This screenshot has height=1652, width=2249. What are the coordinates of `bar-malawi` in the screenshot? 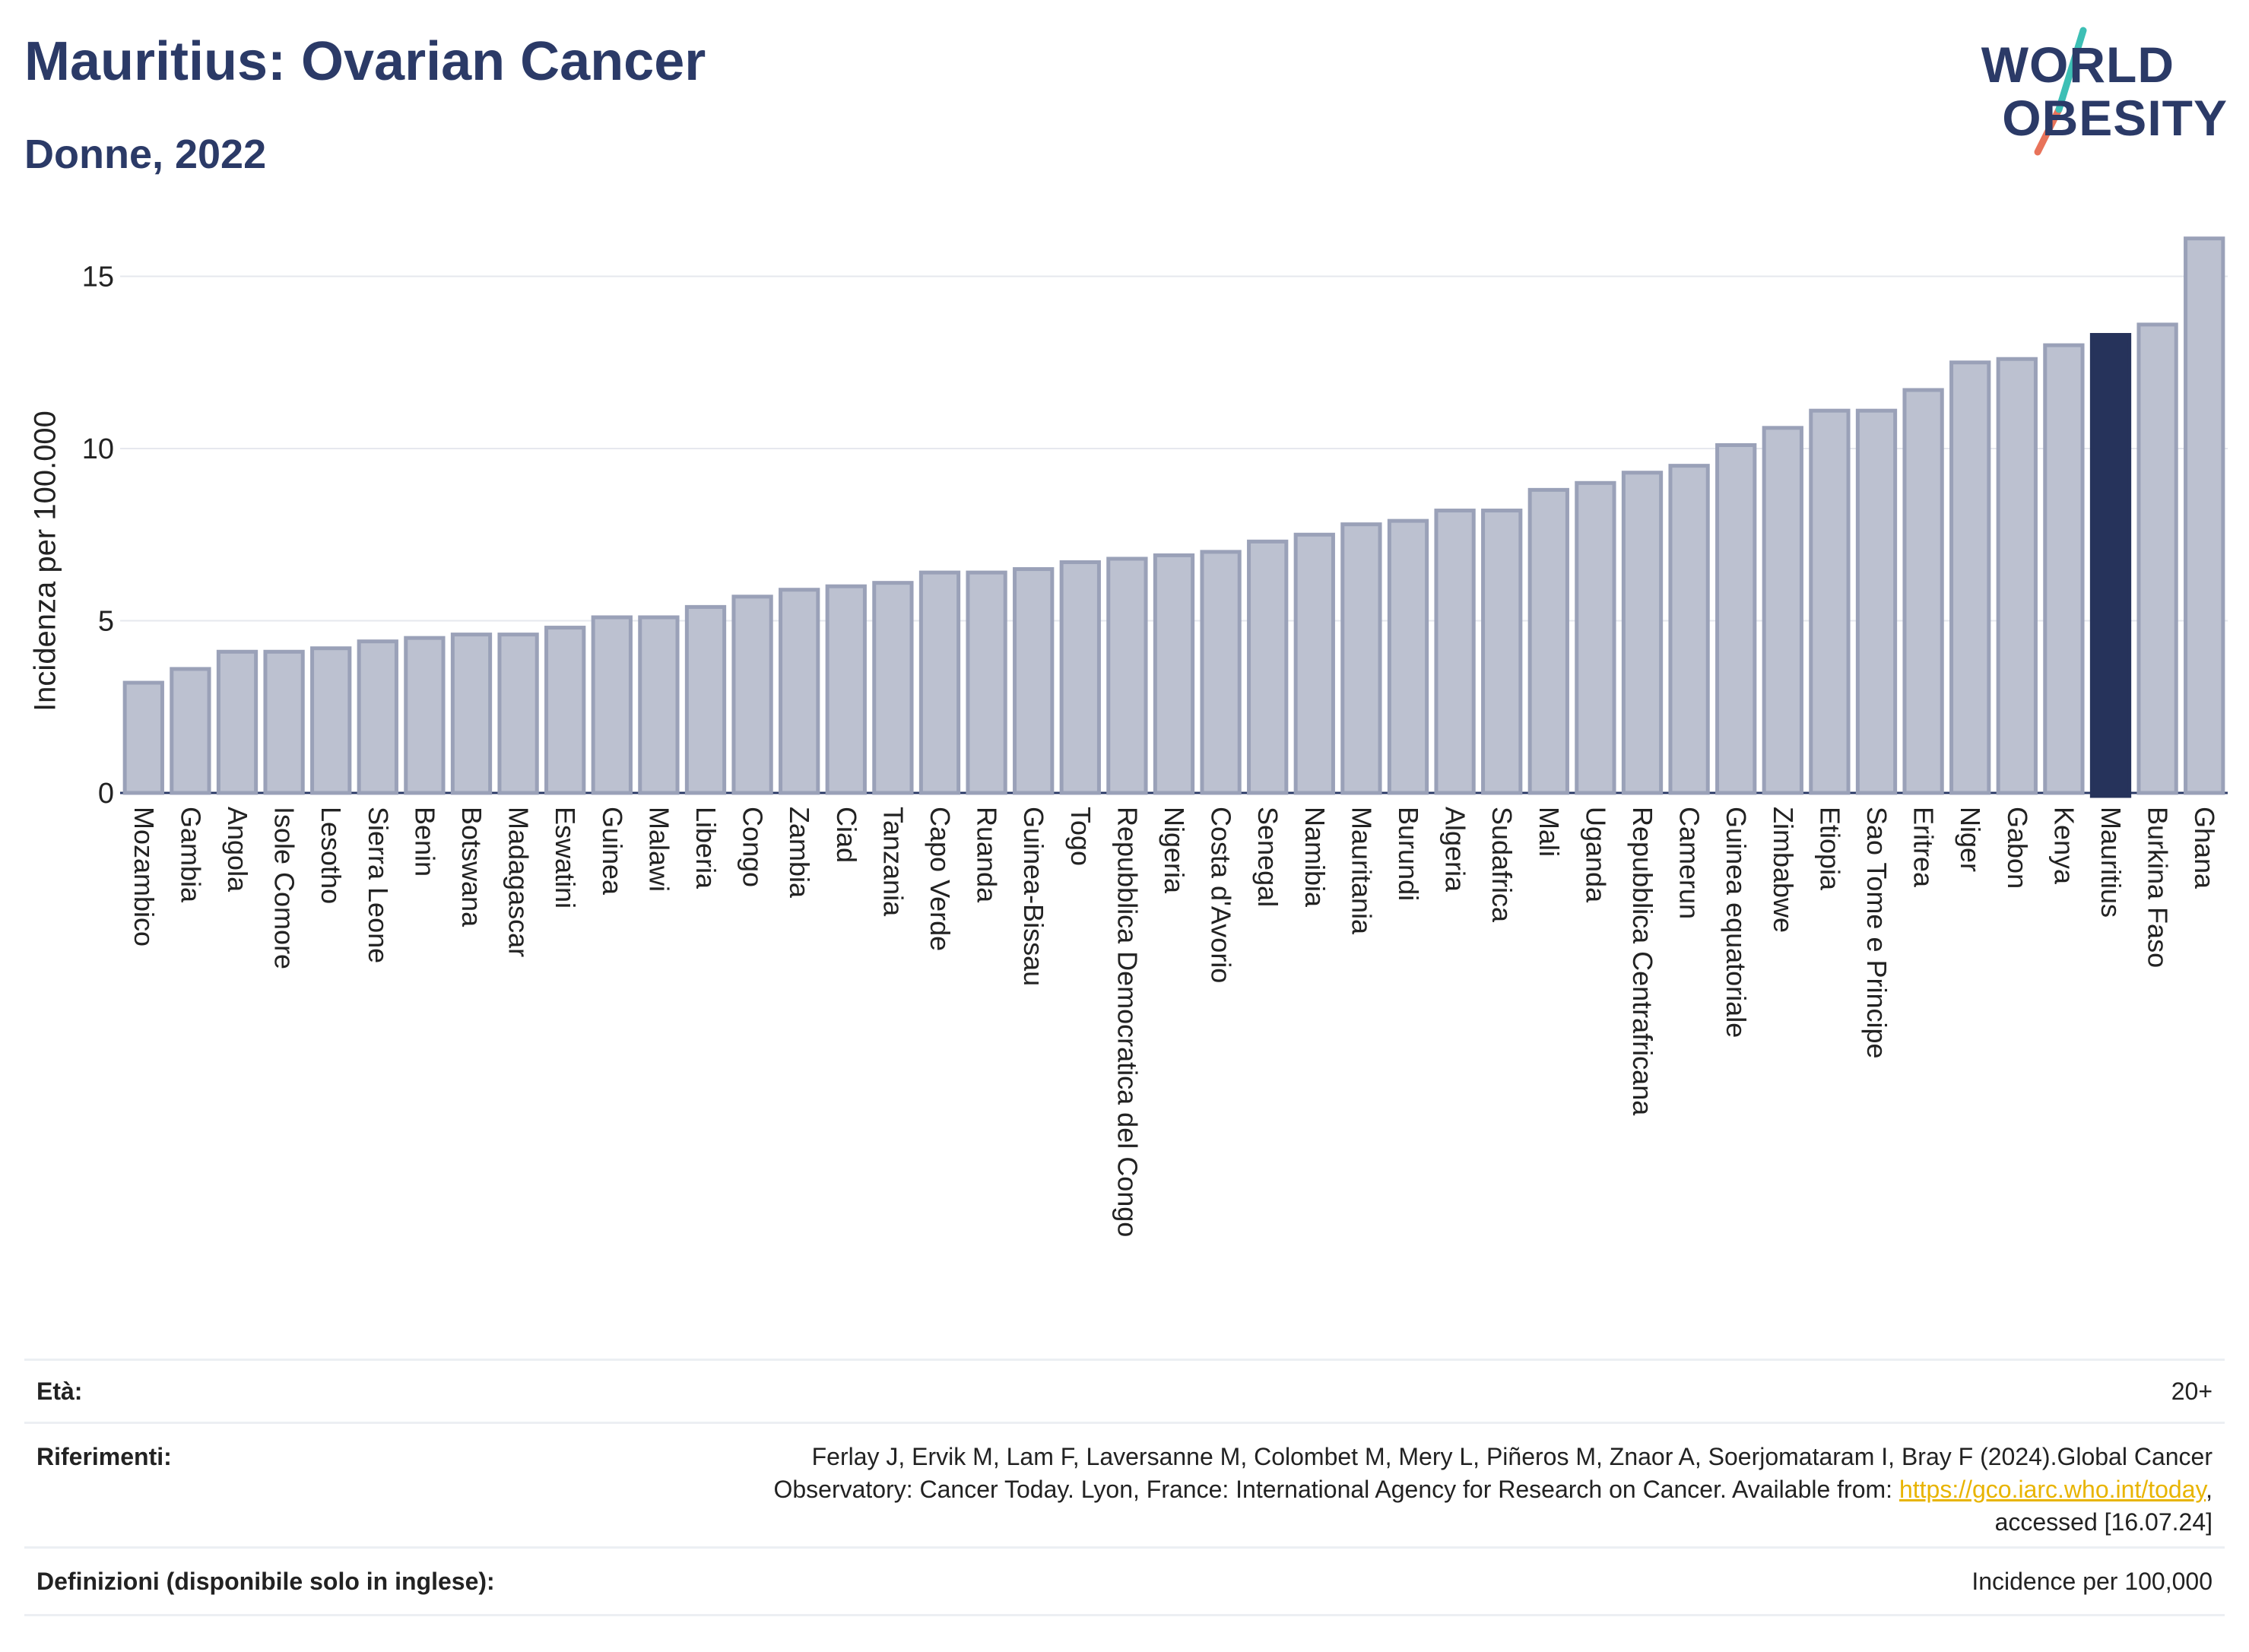 It's located at (659, 705).